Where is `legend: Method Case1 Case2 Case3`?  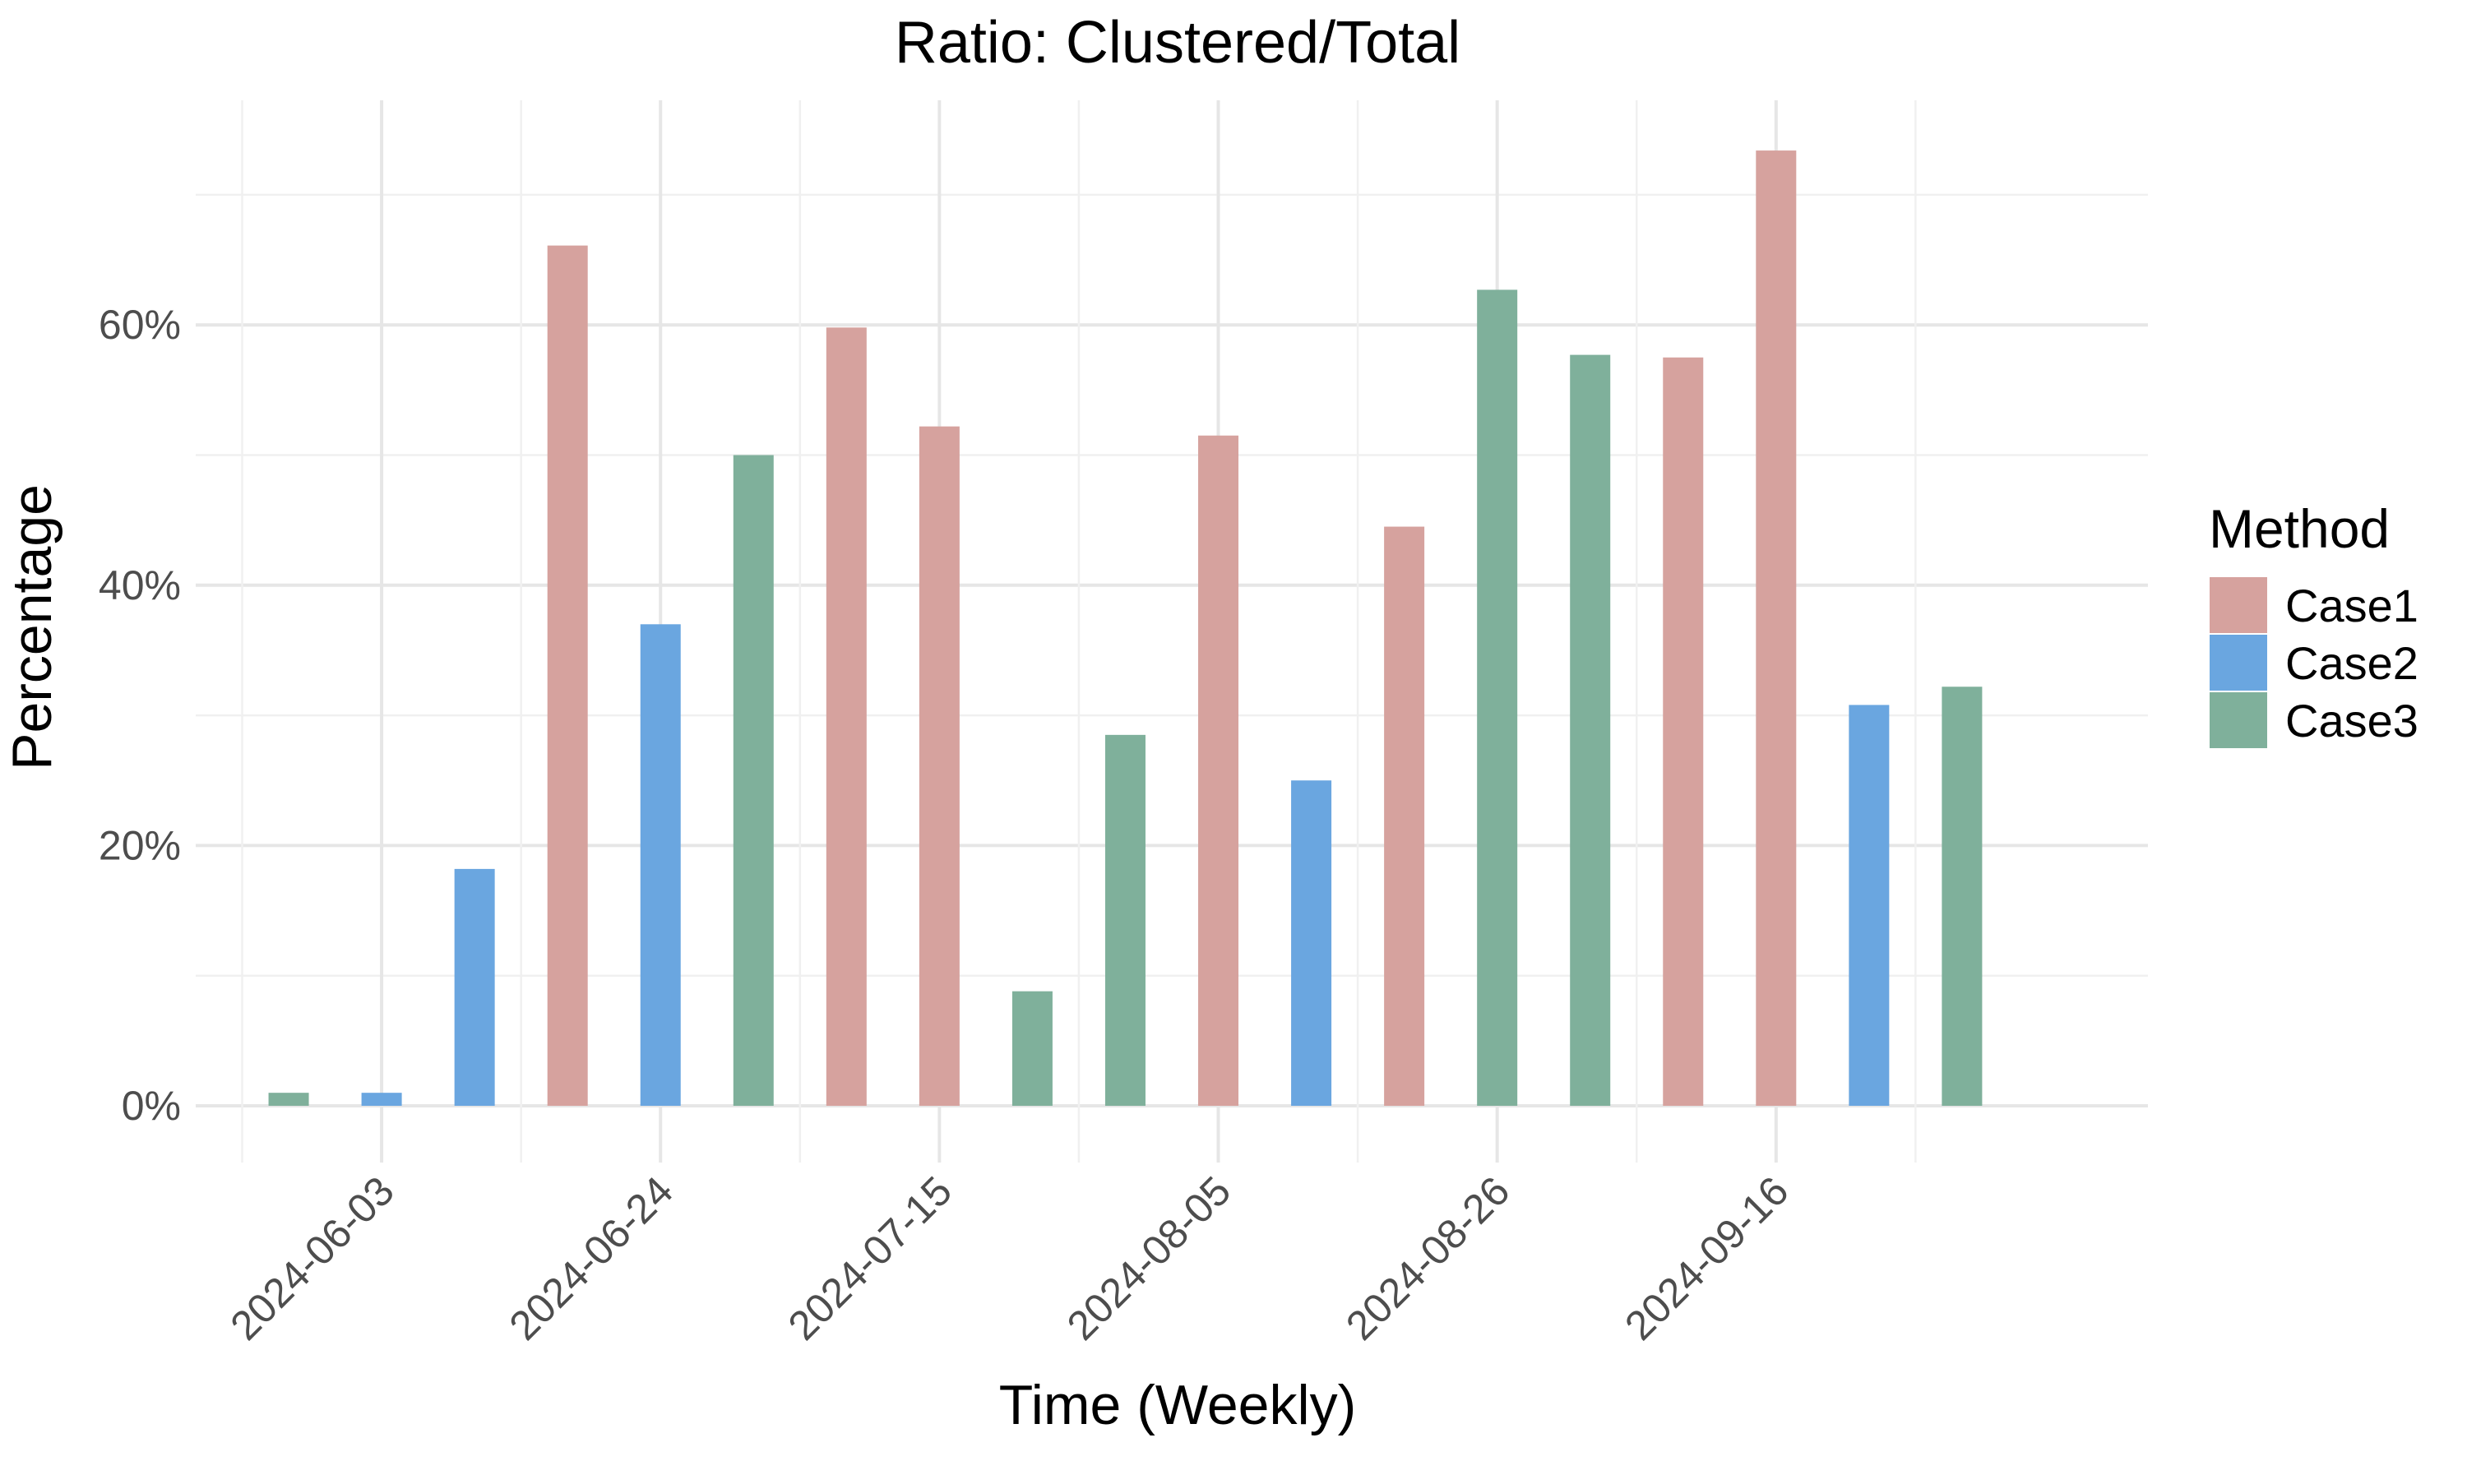 legend: Method Case1 Case2 Case3 is located at coordinates (2313, 623).